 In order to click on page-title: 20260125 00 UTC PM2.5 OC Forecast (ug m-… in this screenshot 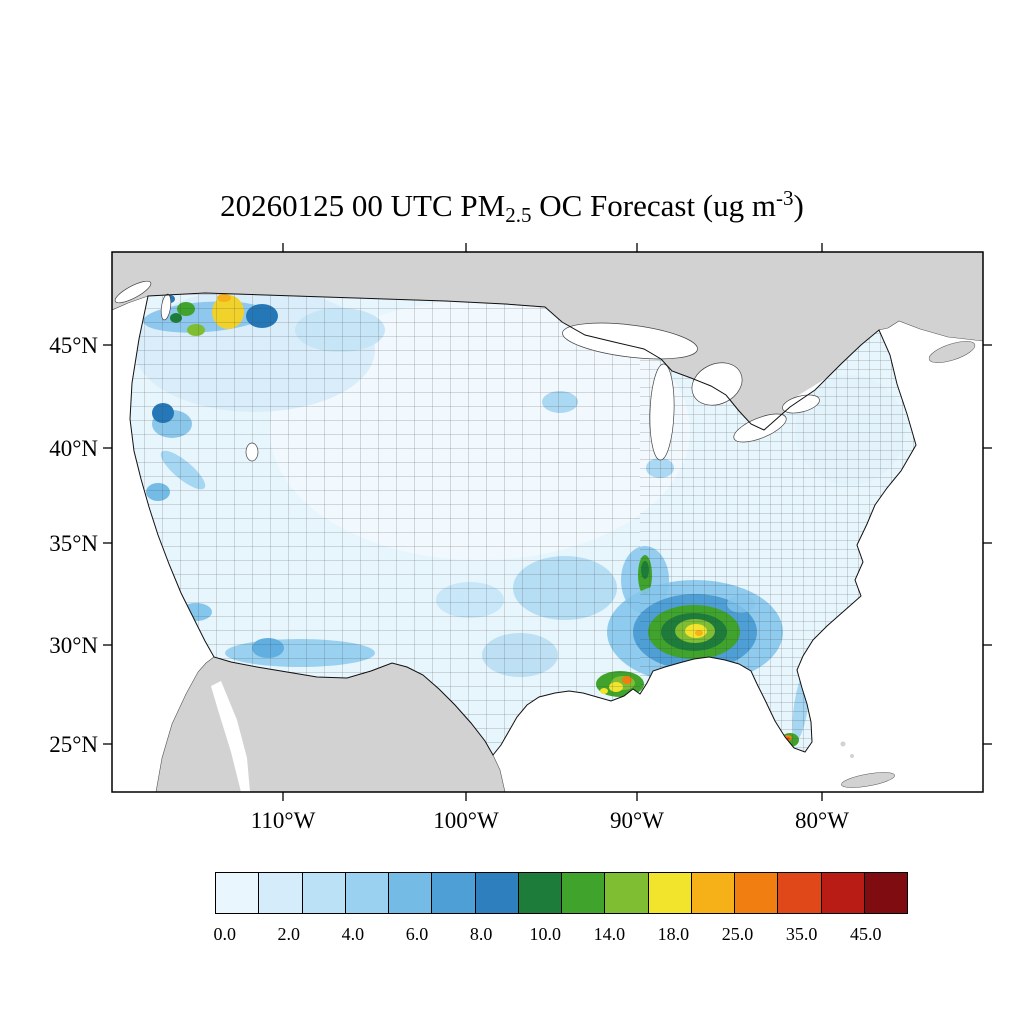, I will do `click(512, 207)`.